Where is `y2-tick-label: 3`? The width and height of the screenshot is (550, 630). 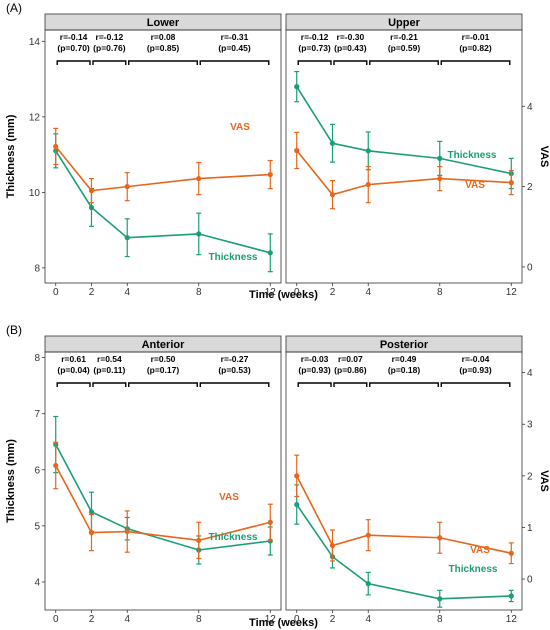
y2-tick-label: 3 is located at coordinates (530, 425).